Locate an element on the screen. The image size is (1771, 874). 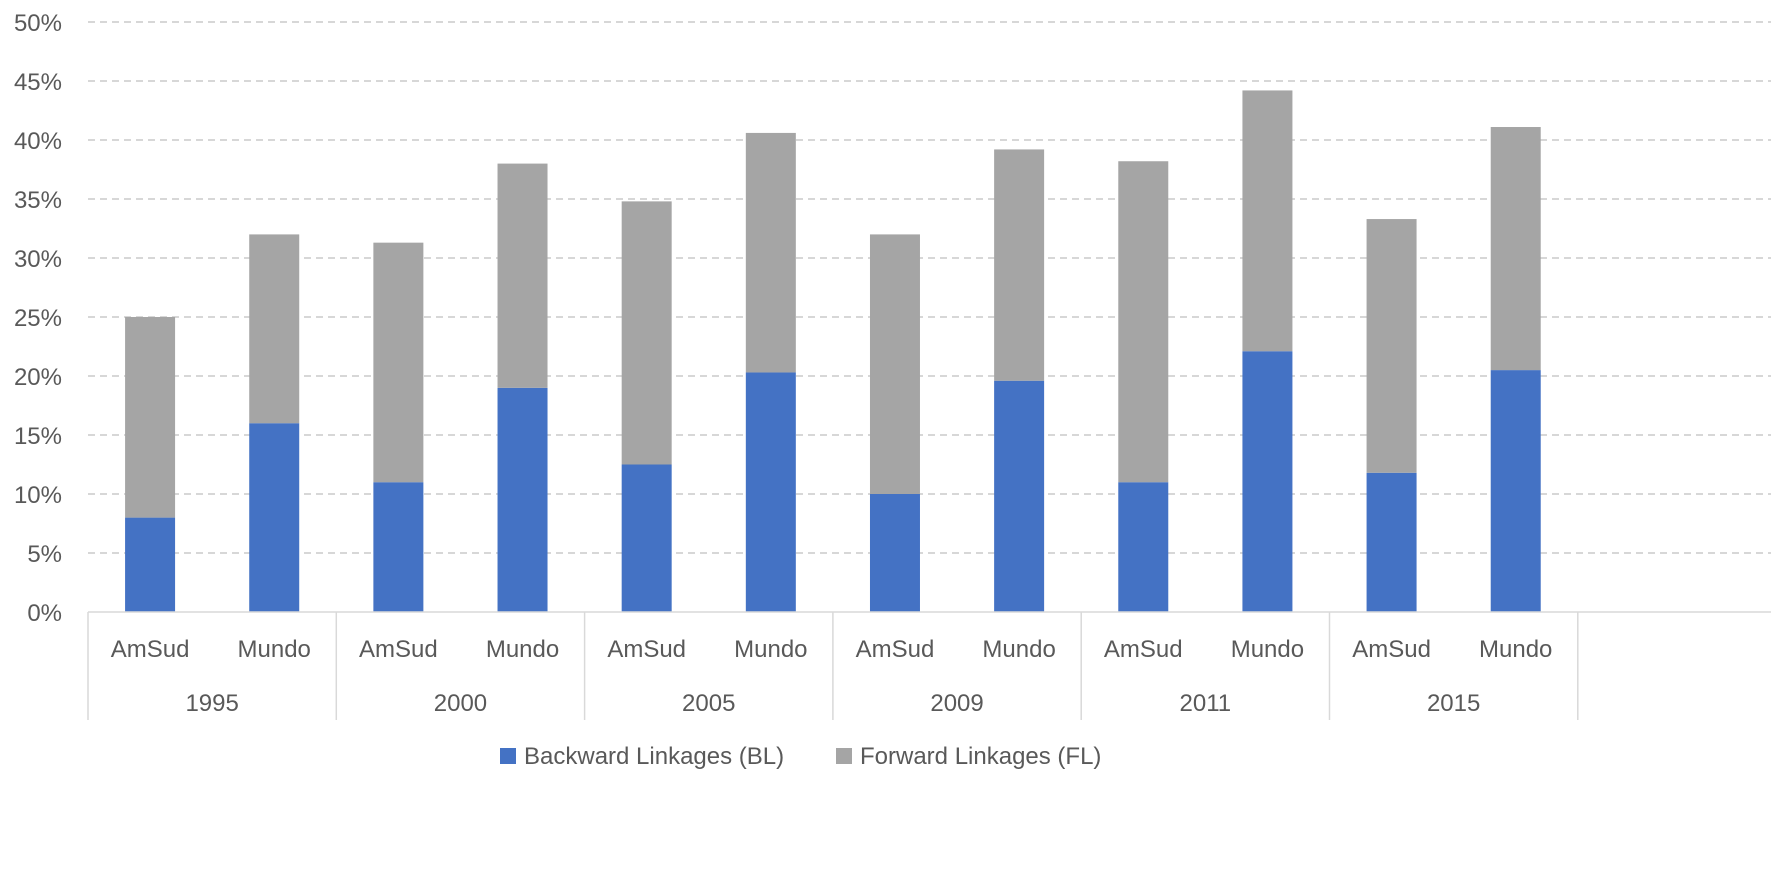
group-label: 2000 is located at coordinates (460, 703).